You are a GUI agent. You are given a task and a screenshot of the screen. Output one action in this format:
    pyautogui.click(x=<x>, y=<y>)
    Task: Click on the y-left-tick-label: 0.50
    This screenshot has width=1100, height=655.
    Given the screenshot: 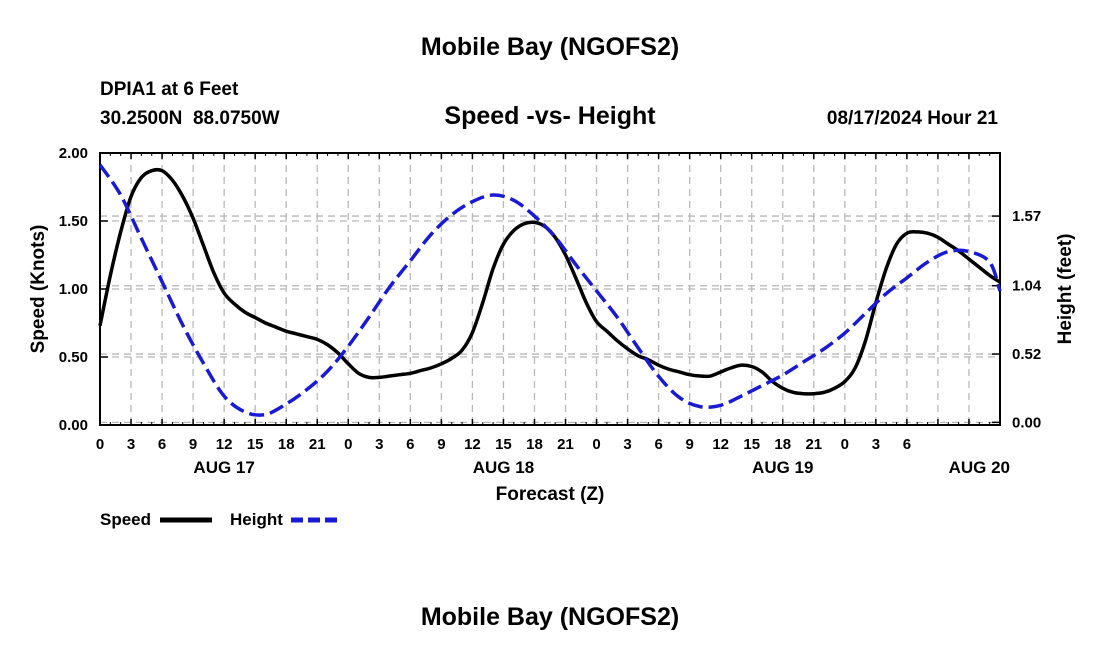 What is the action you would take?
    pyautogui.click(x=73, y=357)
    